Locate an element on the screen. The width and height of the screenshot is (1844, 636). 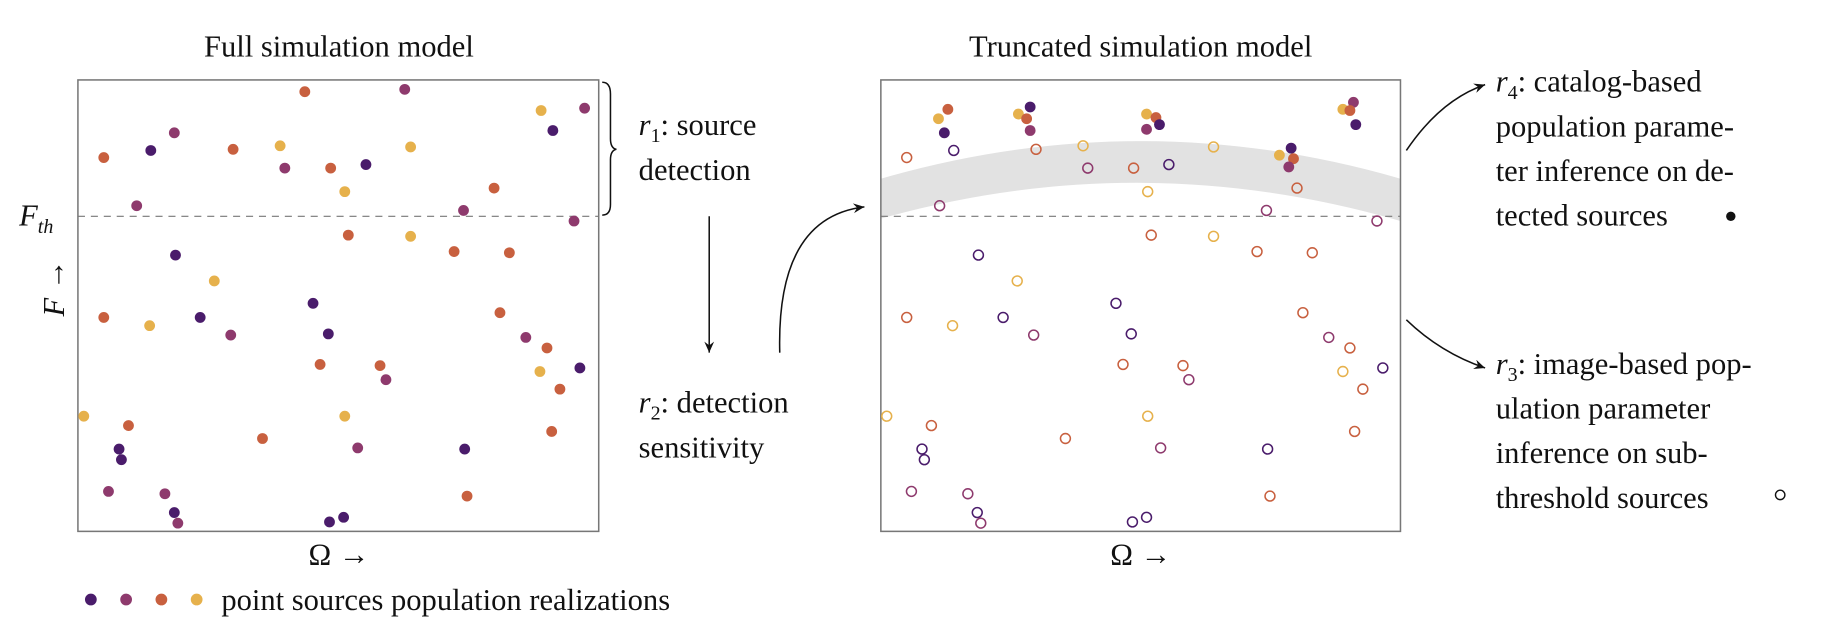
line: : catalog-based is located at coordinates (1610, 82).